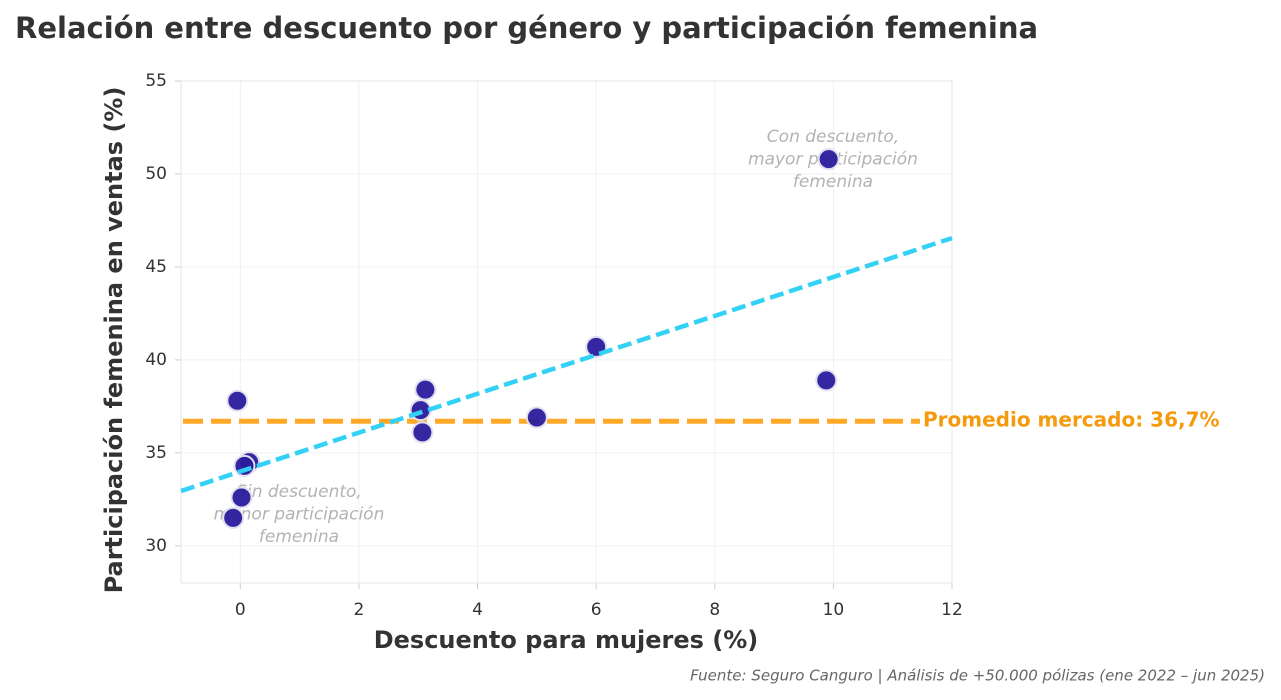 This screenshot has width=1281, height=700. Describe the element at coordinates (114, 340) in the screenshot. I see `y-axis-label: Participación femenina en ventas (%)` at that location.